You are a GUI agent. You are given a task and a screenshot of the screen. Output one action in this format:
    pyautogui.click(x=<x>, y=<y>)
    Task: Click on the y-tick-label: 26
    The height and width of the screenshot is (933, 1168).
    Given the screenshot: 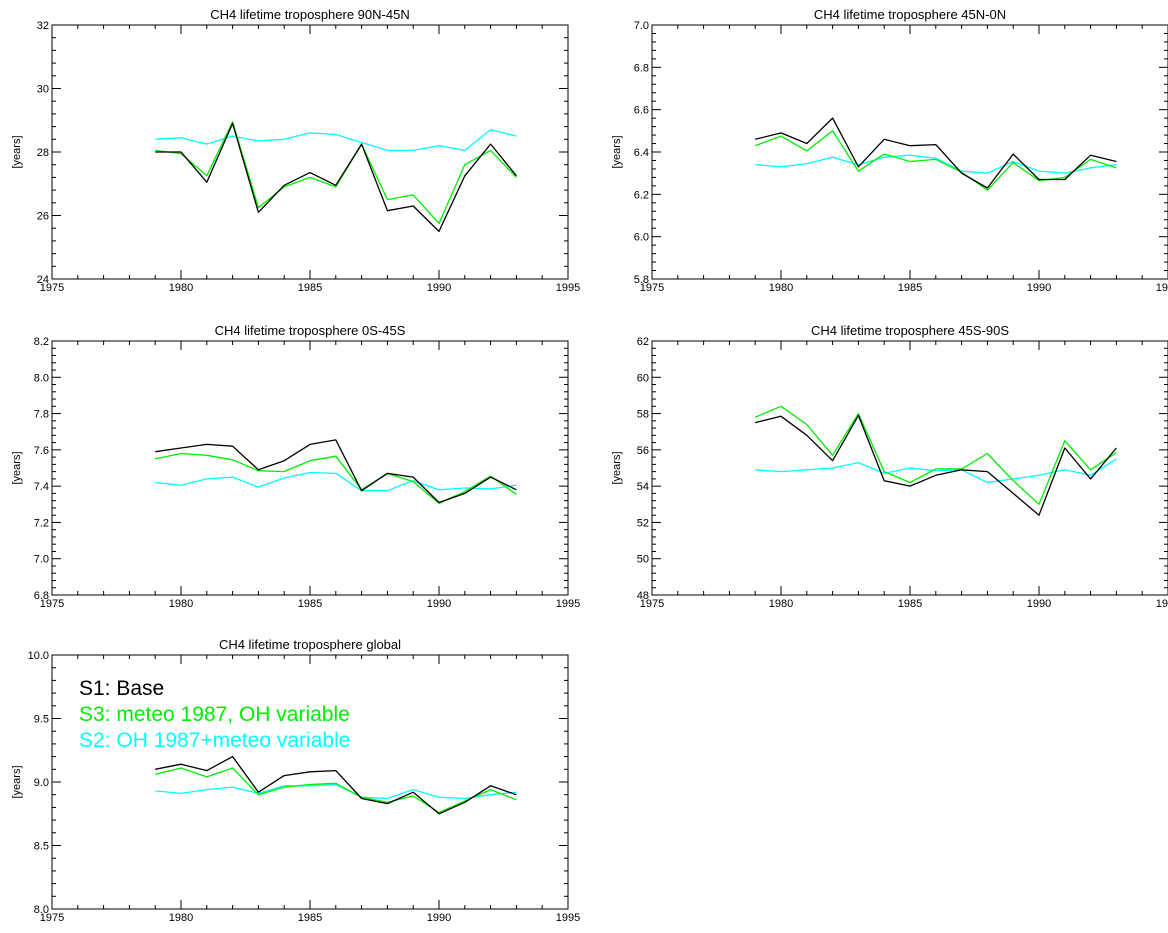 What is the action you would take?
    pyautogui.click(x=43, y=217)
    